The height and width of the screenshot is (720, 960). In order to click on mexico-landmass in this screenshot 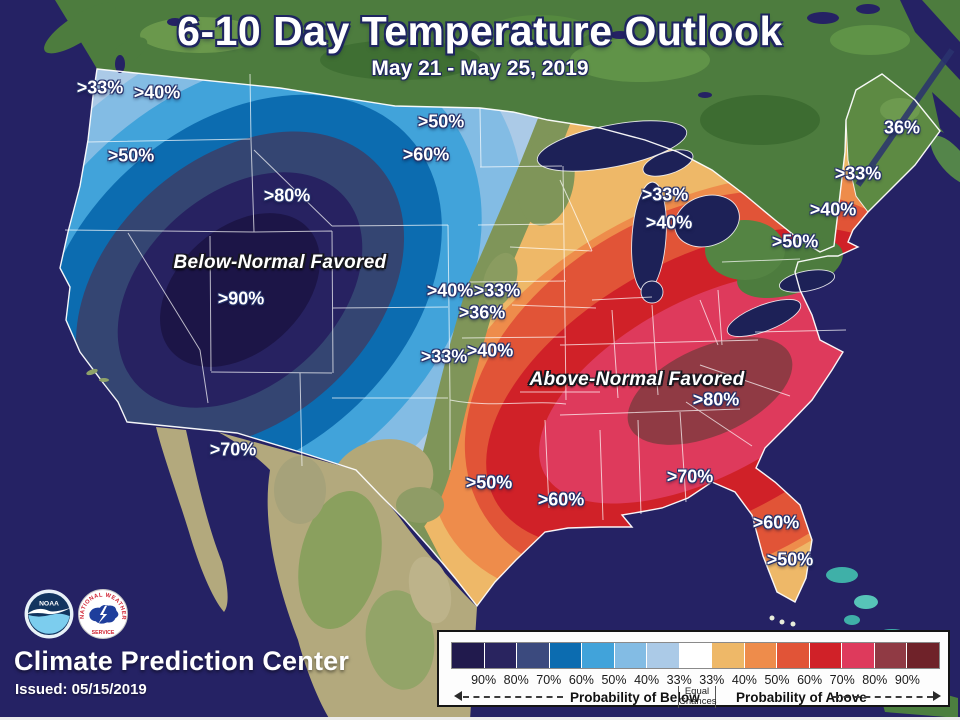, I will do `click(316, 572)`.